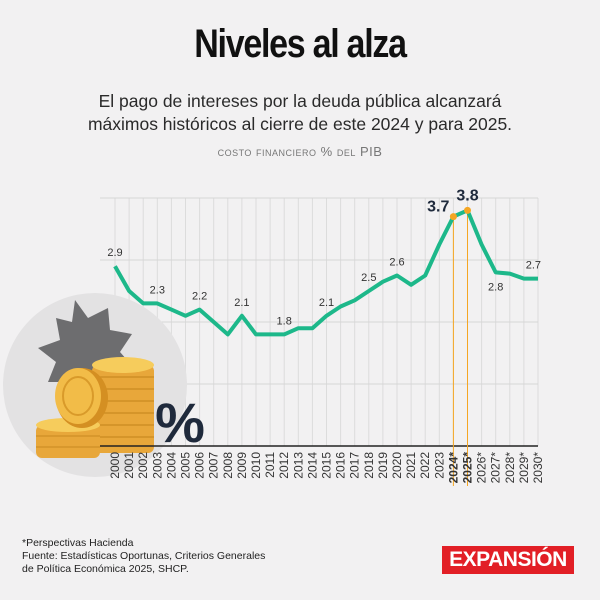 This screenshot has width=600, height=600. Describe the element at coordinates (129, 465) in the screenshot. I see `x-tick-label: 2001` at that location.